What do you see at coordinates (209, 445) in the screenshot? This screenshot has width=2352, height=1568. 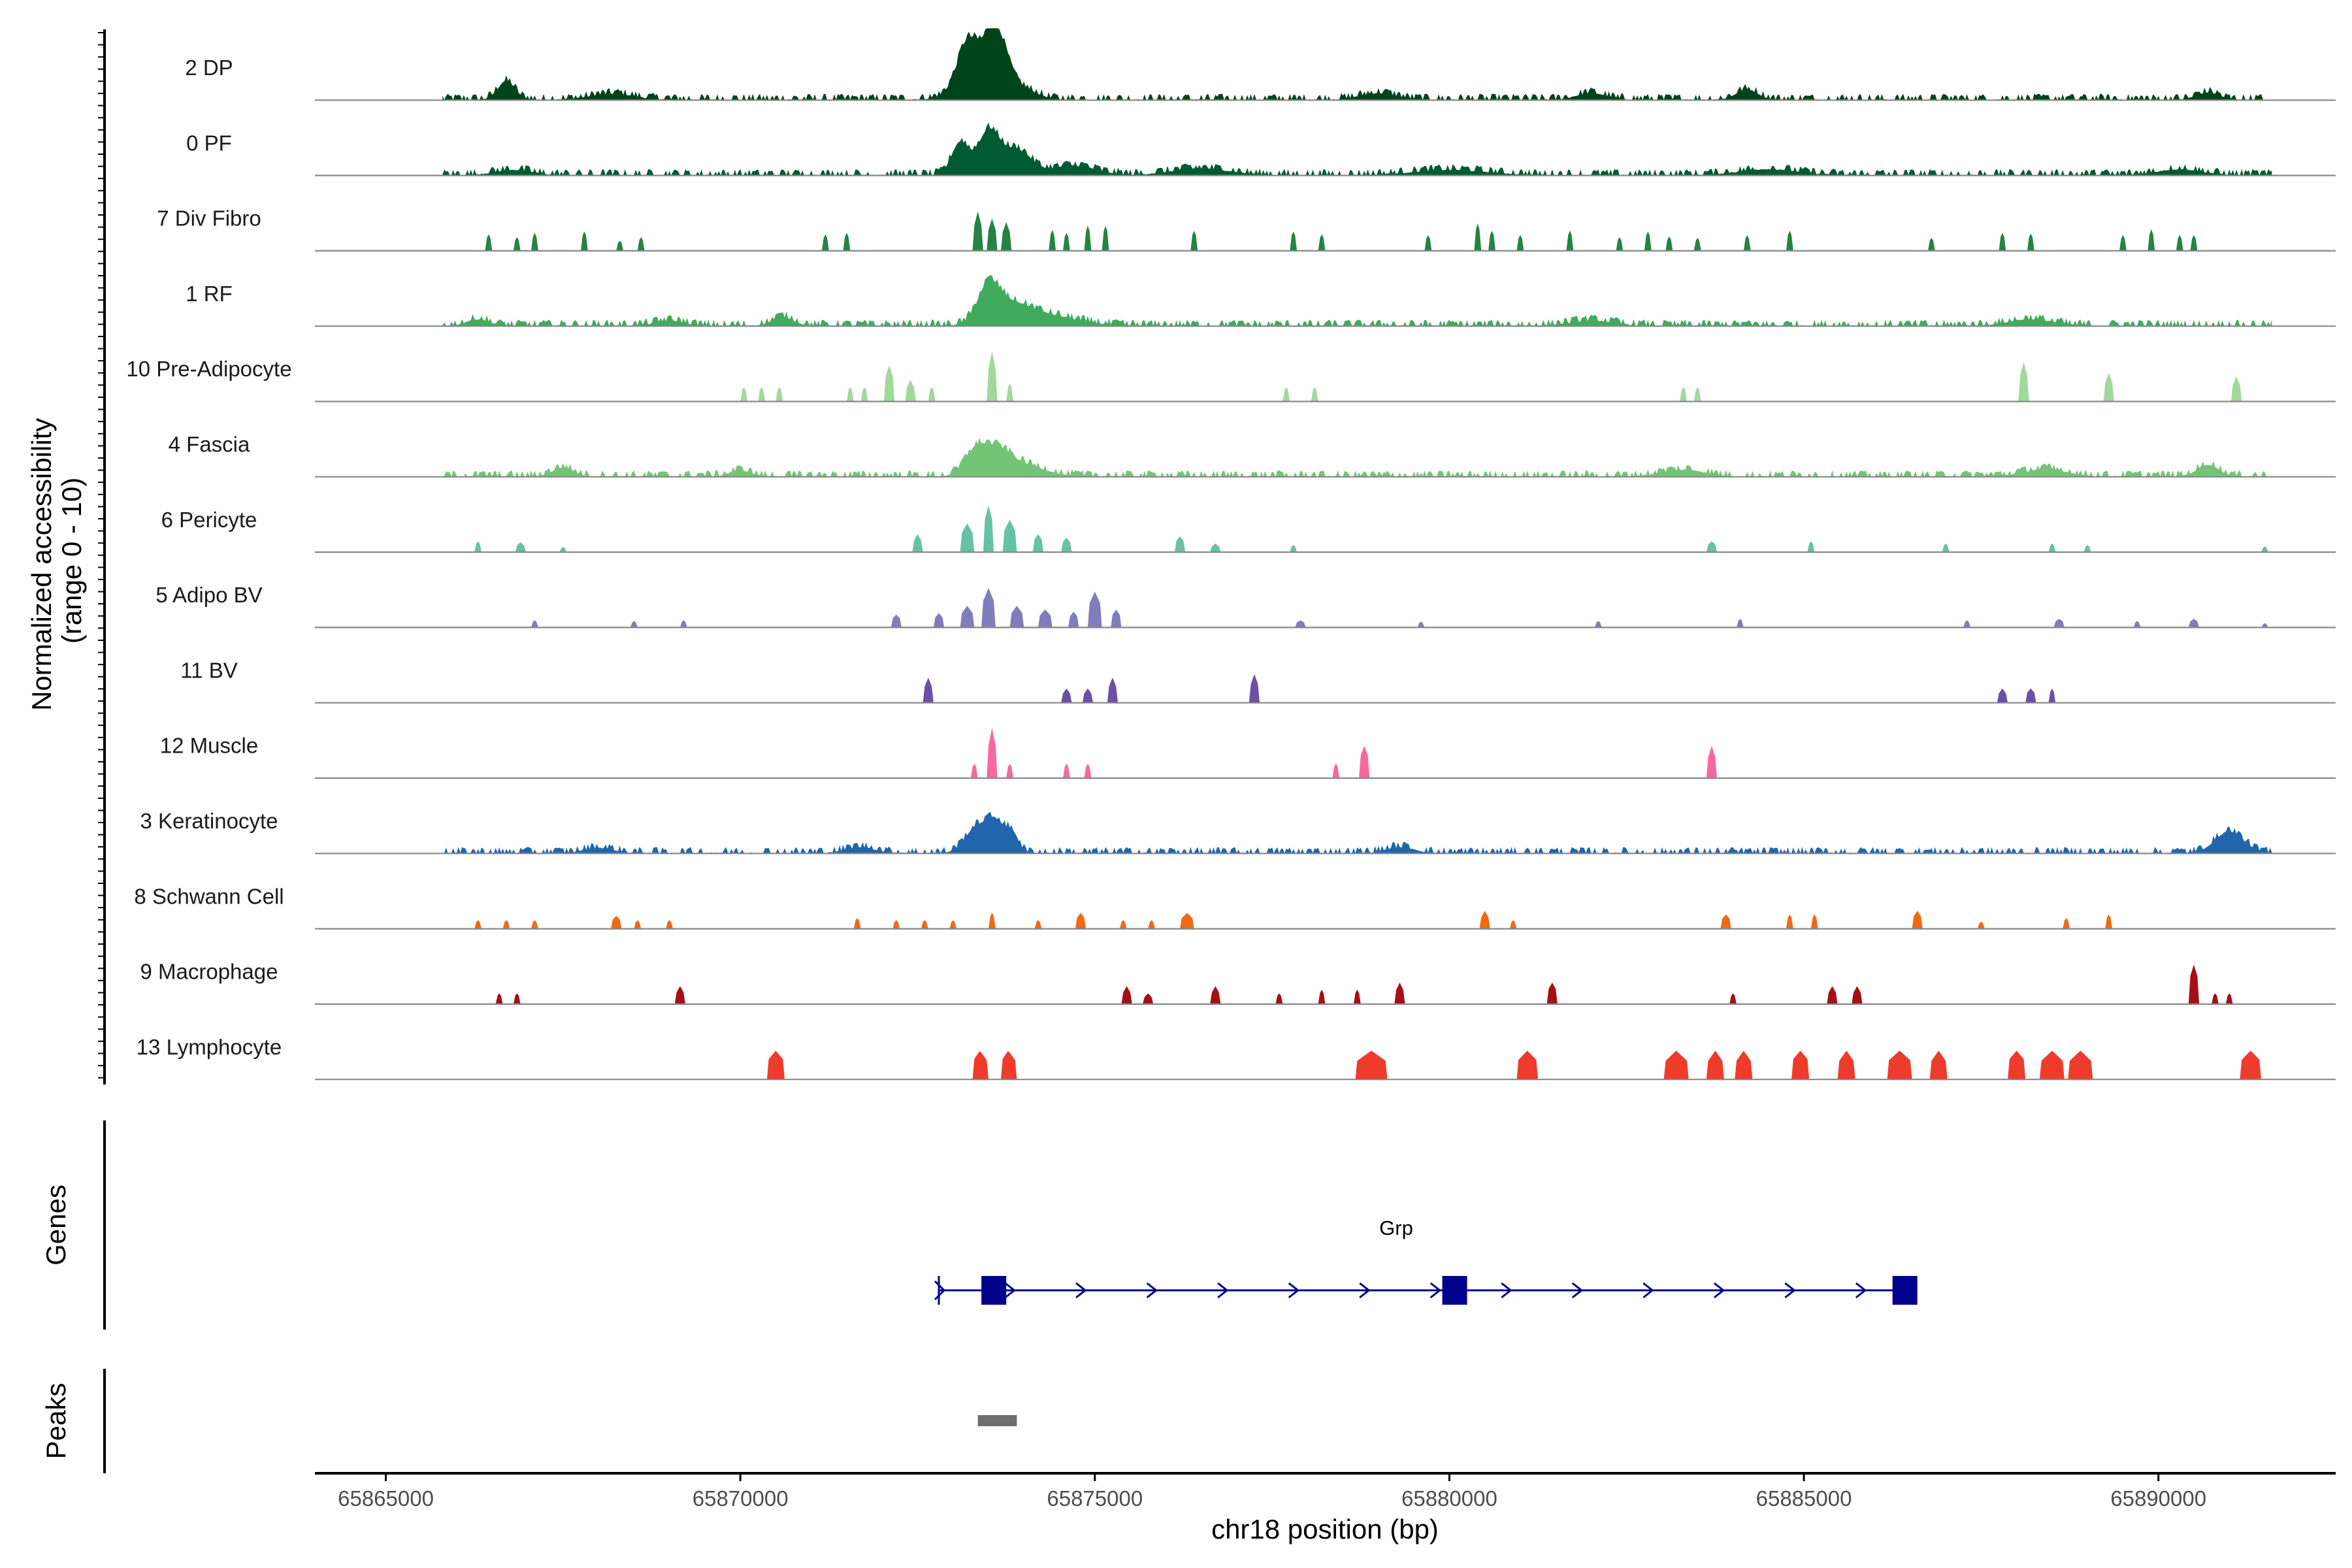 I see `track-label: 4 Fascia` at bounding box center [209, 445].